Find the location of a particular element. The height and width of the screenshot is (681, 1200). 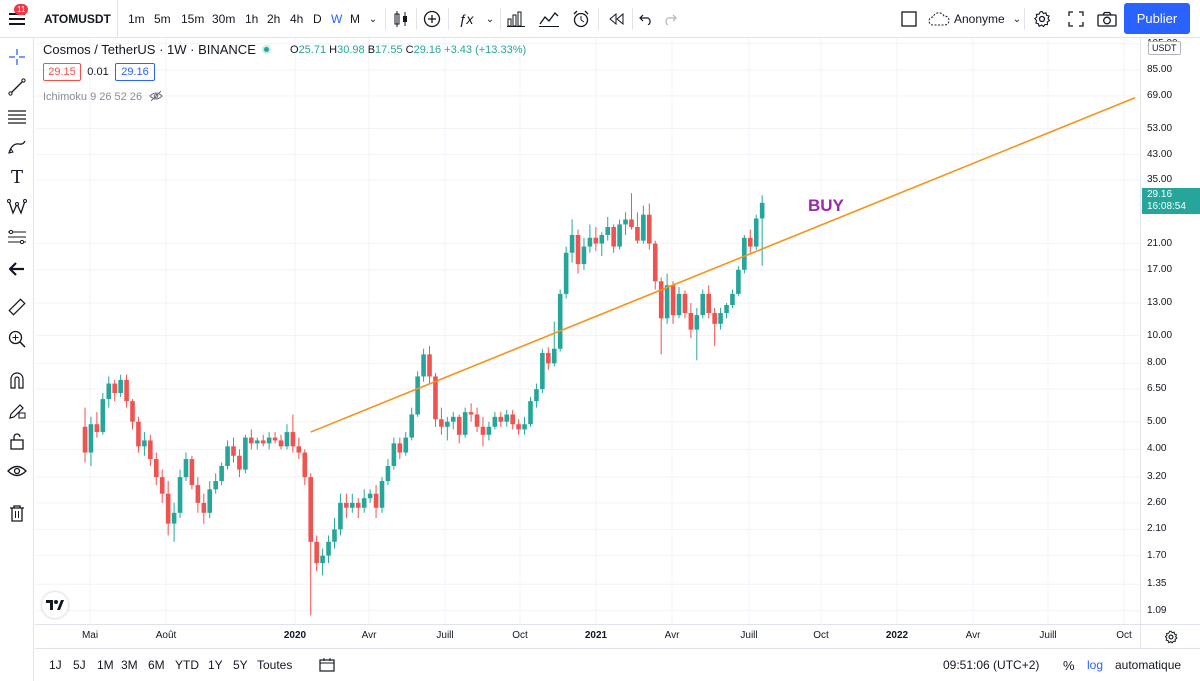

fullscreen-button is located at coordinates (1076, 19).